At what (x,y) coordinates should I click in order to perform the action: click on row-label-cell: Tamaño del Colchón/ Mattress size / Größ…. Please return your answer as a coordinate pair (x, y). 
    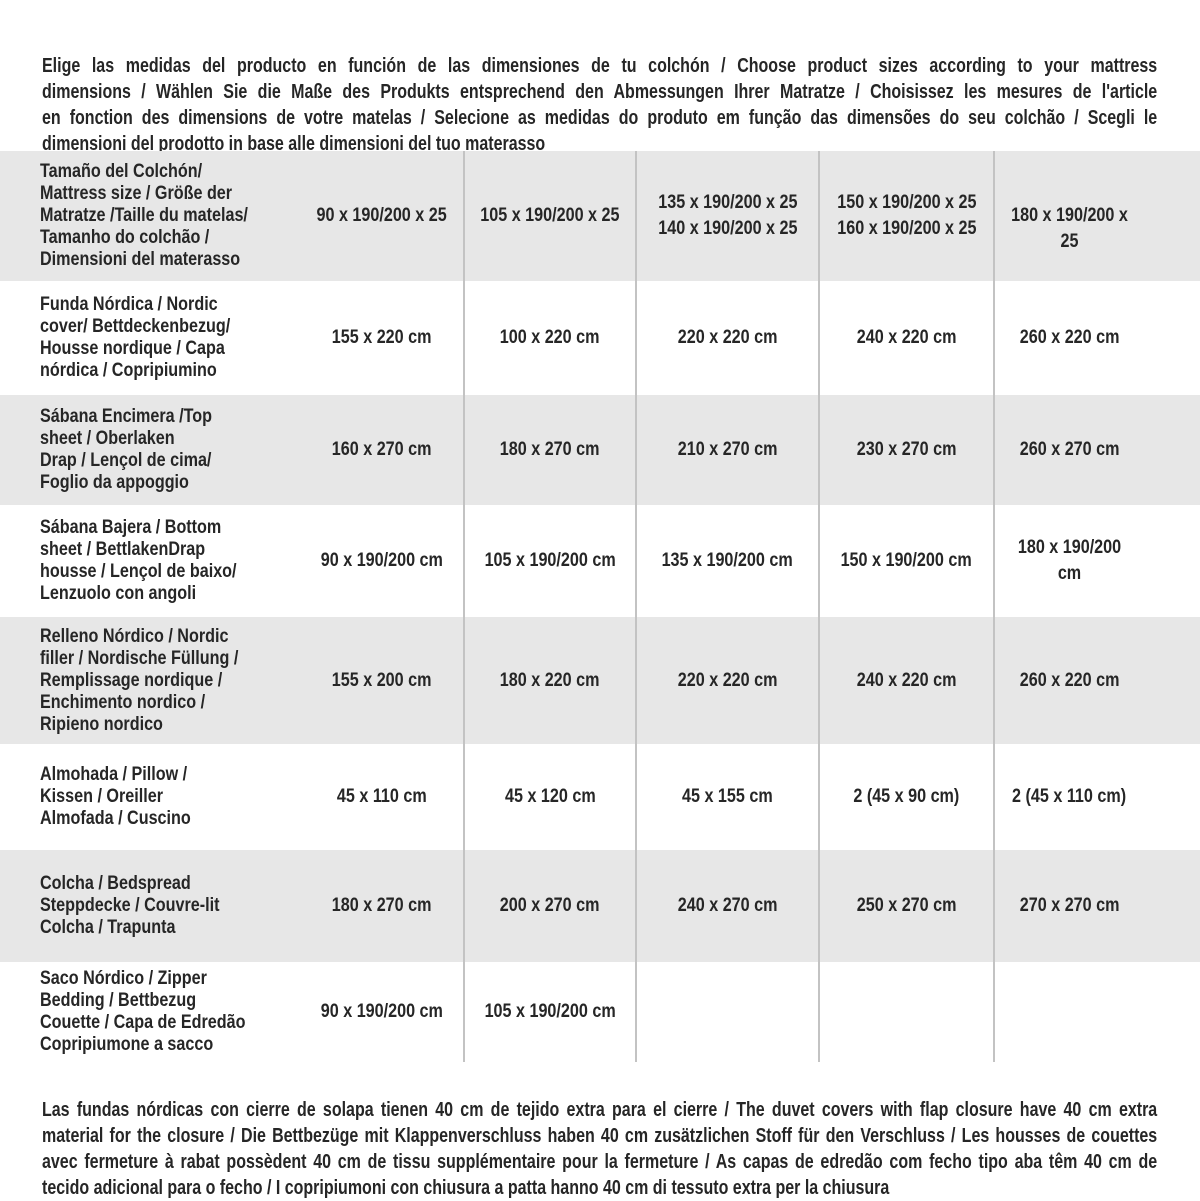
    Looking at the image, I should click on (150, 216).